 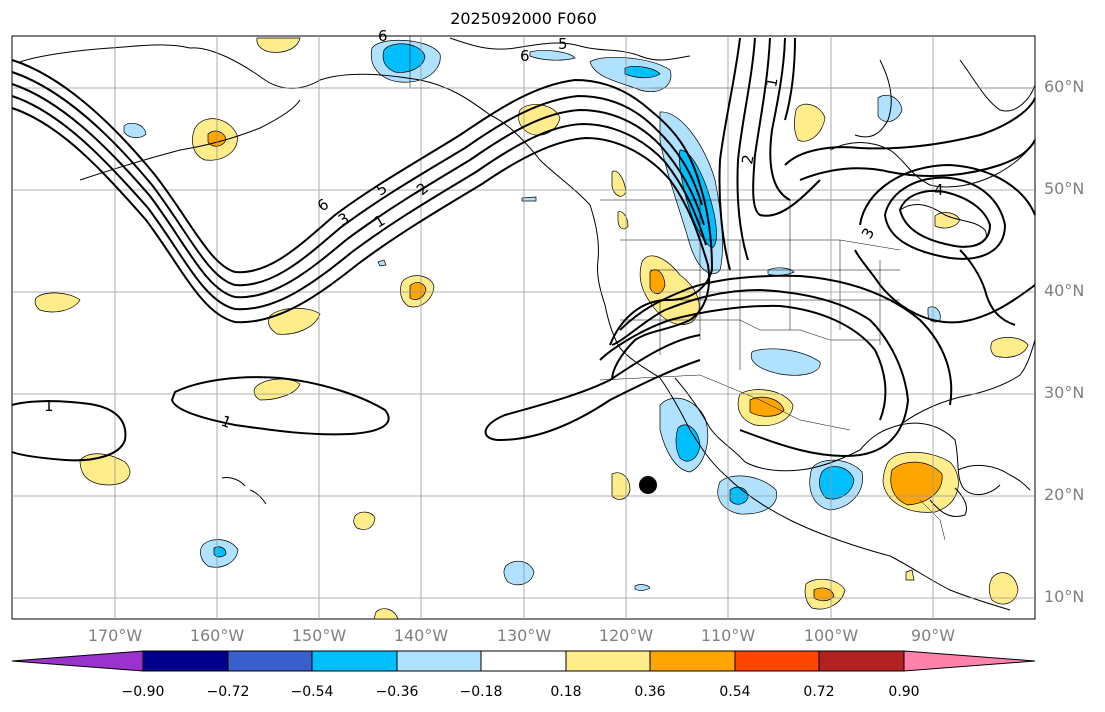 I want to click on coastline-gulf-east, so click(x=967, y=382).